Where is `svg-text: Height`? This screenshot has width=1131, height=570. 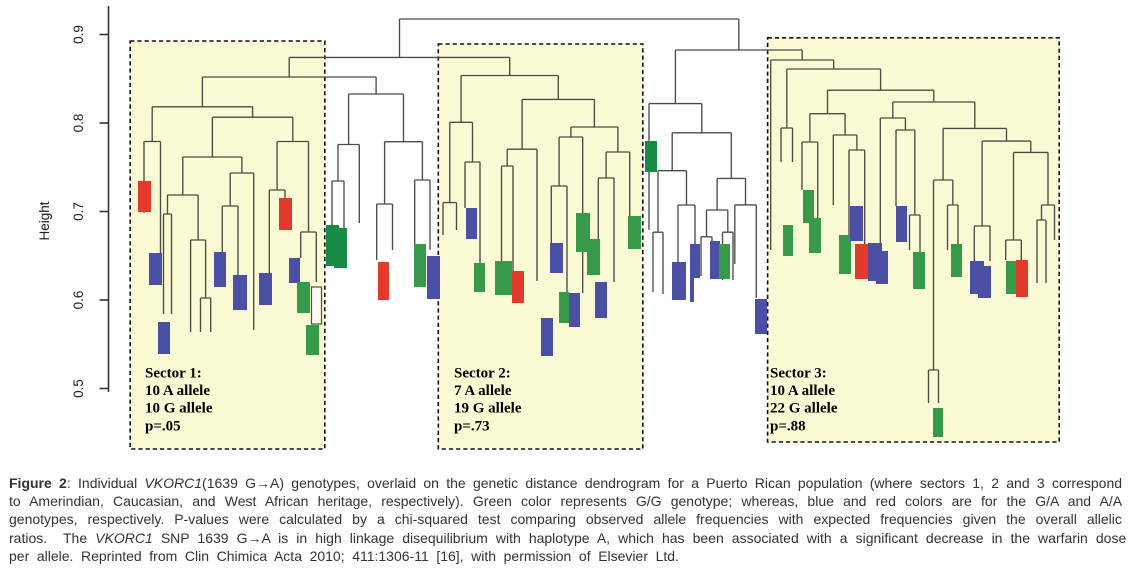 svg-text: Height is located at coordinates (44, 220).